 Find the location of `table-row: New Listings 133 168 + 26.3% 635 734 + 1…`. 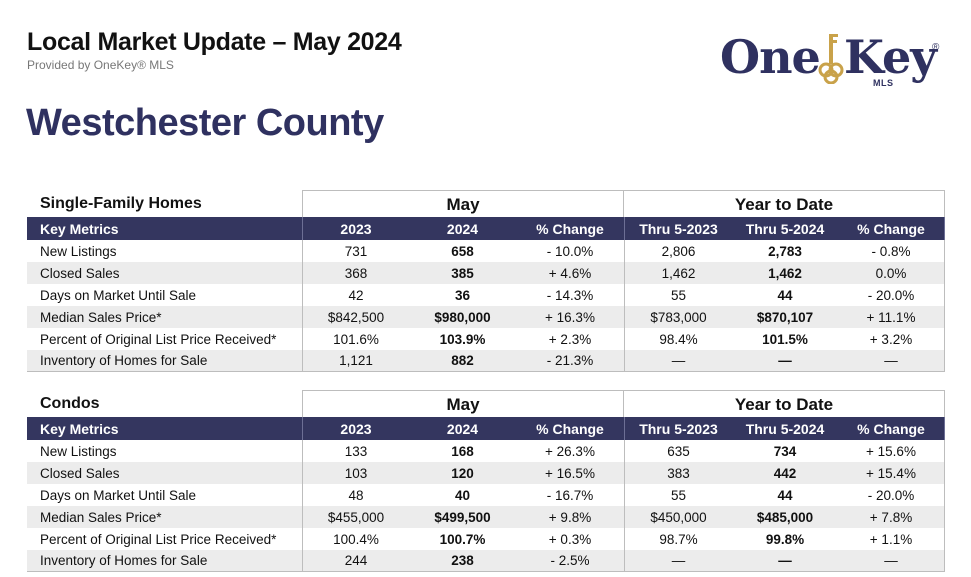

table-row: New Listings 133 168 + 26.3% 635 734 + 1… is located at coordinates (486, 451).